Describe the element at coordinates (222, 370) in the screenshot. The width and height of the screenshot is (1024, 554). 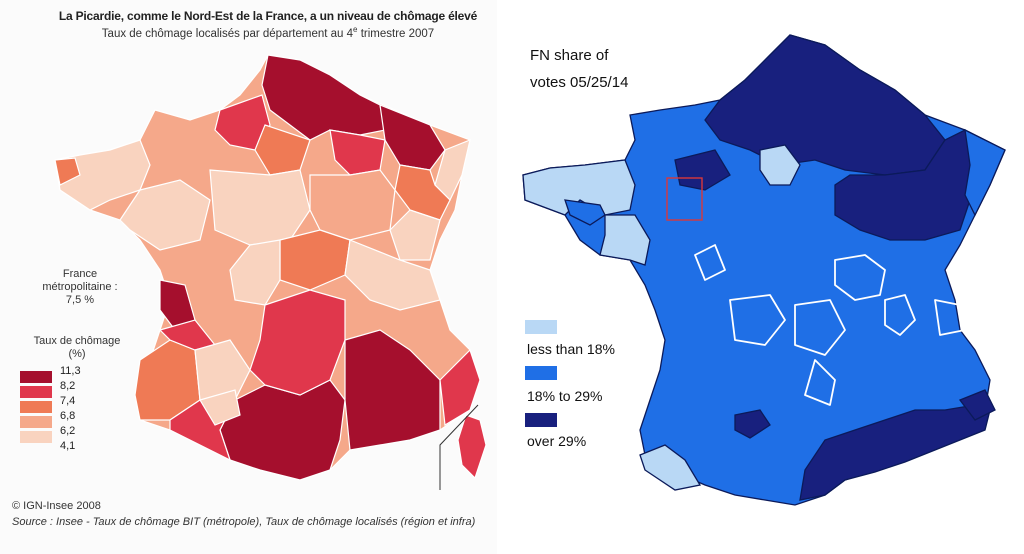
I see `region-midi-pyrenees` at that location.